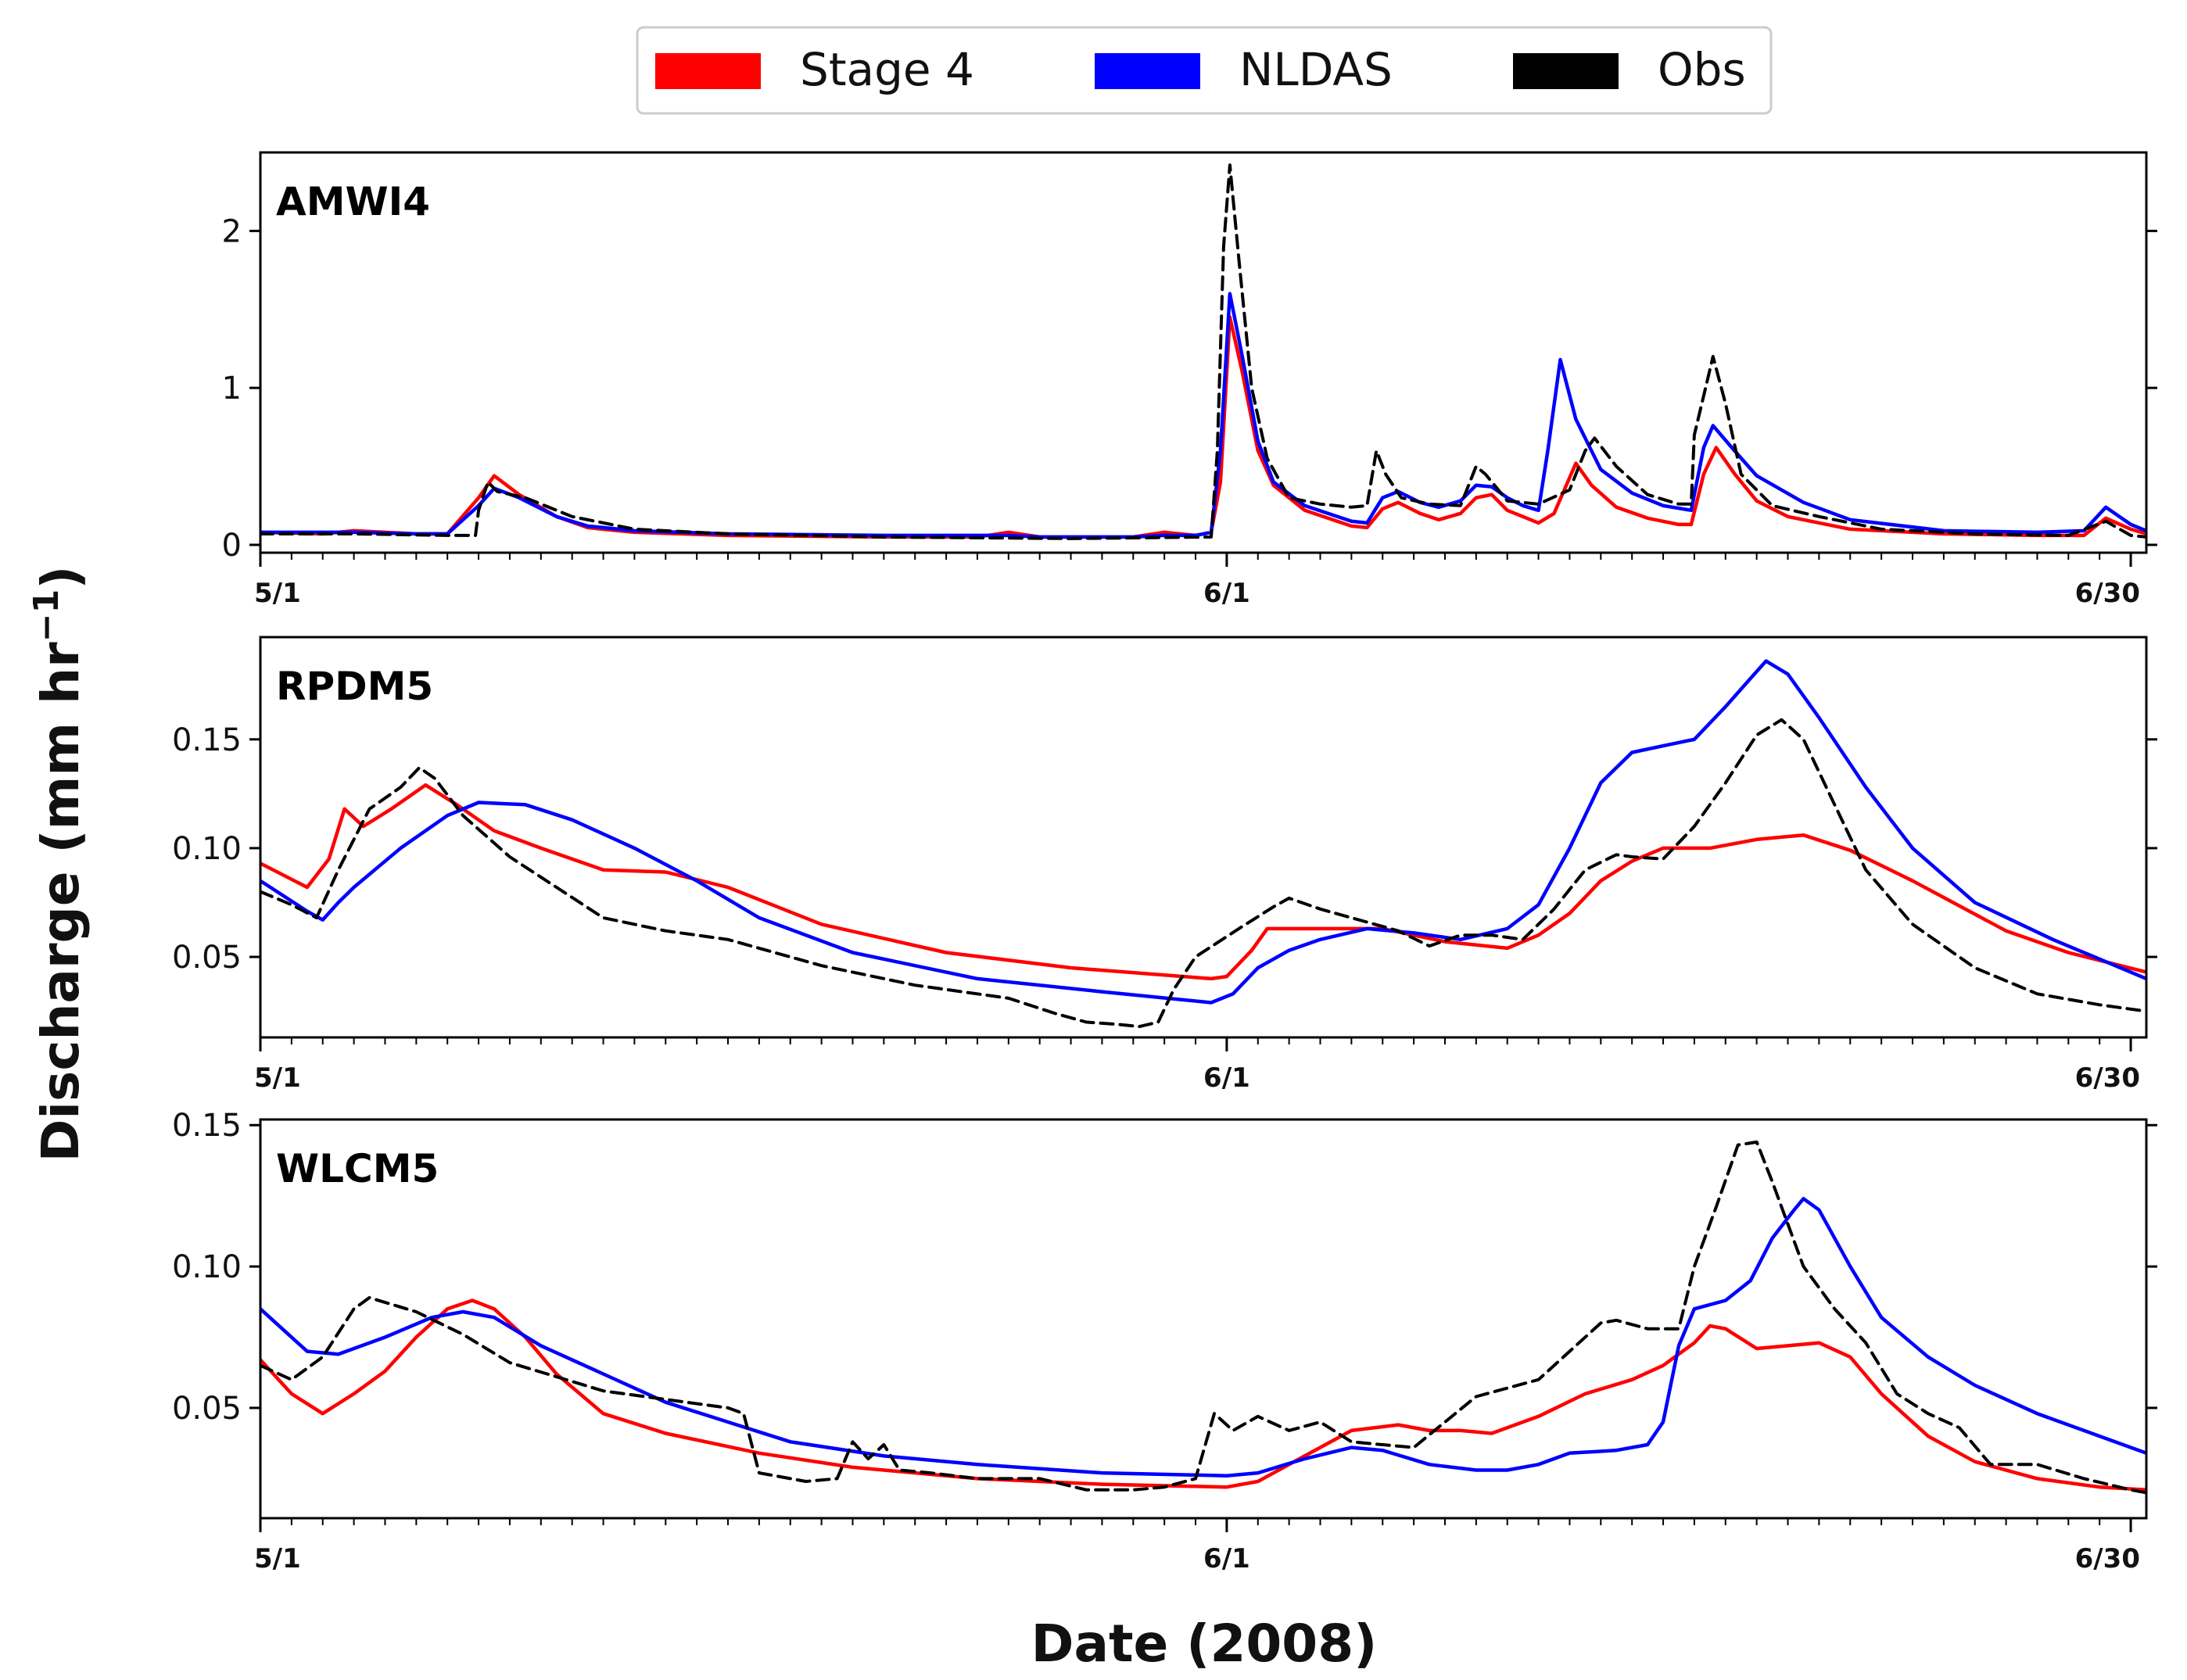 The image size is (2187, 1680). I want to click on y-tick-label: 0, so click(232, 546).